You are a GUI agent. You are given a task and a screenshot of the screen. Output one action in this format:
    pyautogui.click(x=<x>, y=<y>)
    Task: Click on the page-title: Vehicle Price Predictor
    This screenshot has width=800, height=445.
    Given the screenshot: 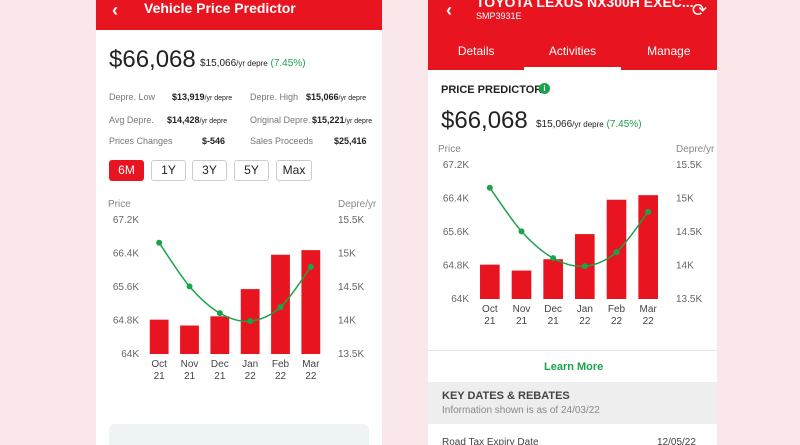 What is the action you would take?
    pyautogui.click(x=220, y=8)
    